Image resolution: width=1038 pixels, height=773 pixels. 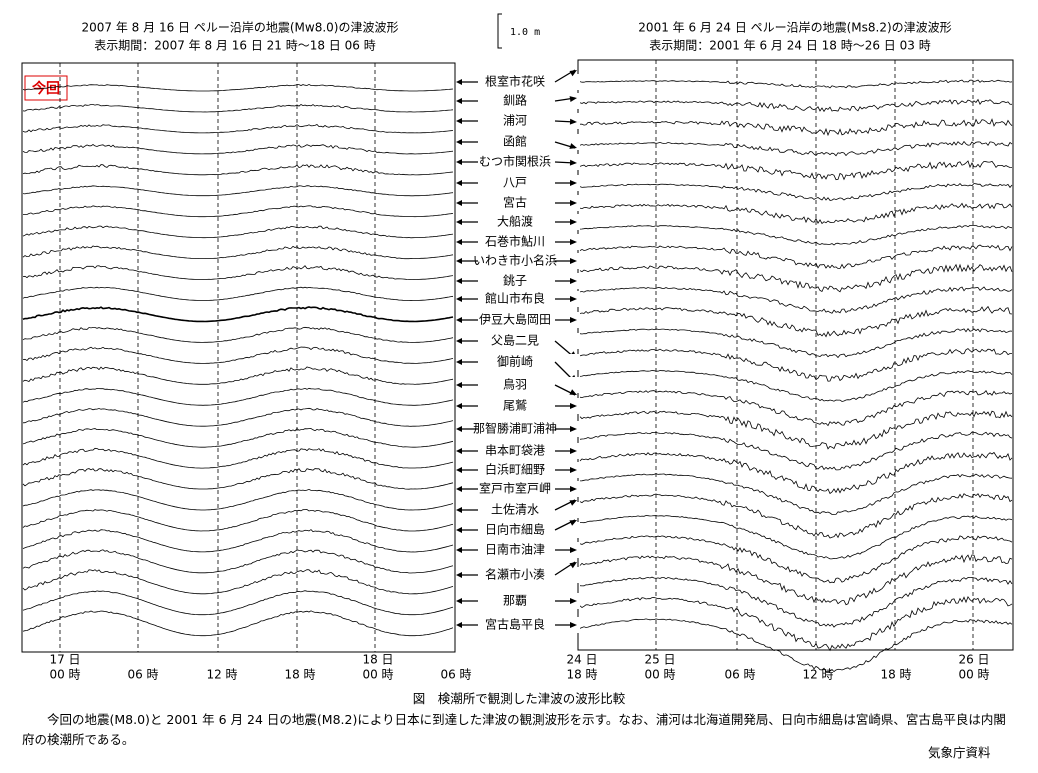 What do you see at coordinates (794, 28) in the screenshot?
I see `right-title: 2001 年 6 月 24 日 ペルー沿岸の地震(Ms8.2)の津波波形` at bounding box center [794, 28].